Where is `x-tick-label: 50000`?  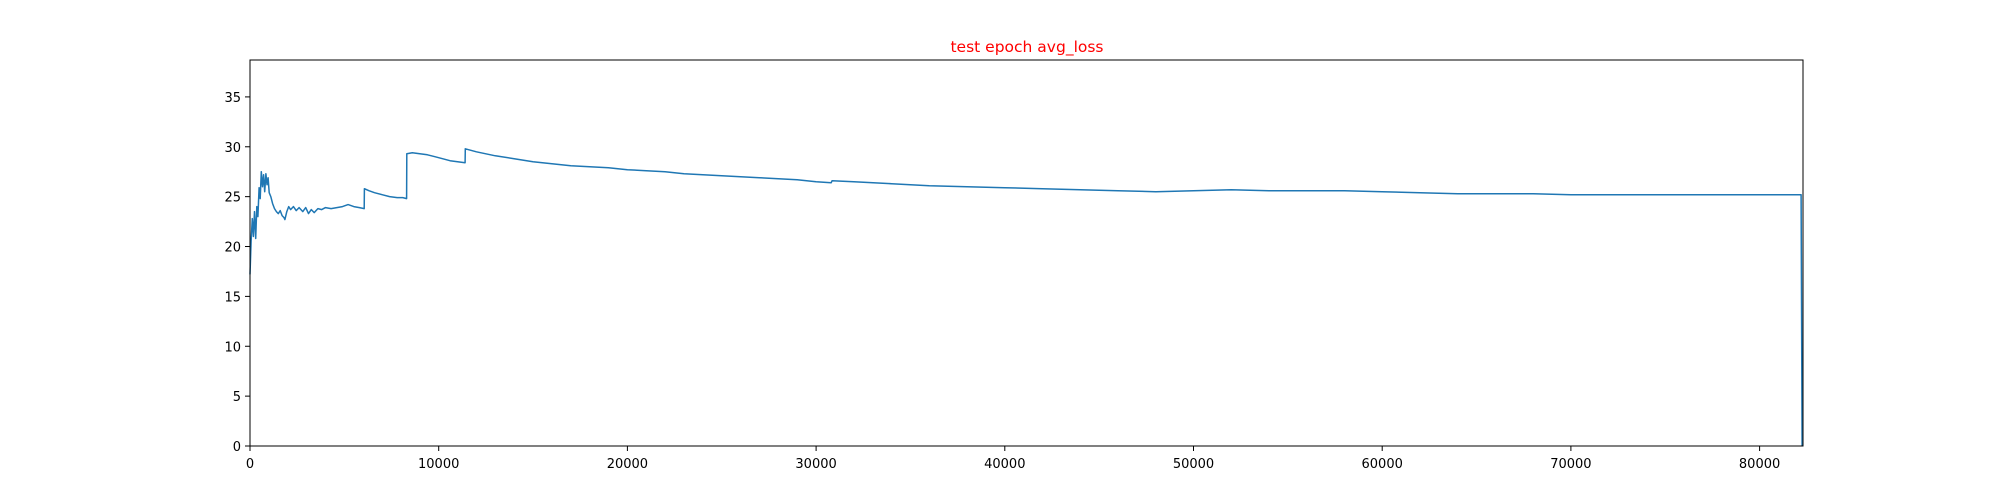 x-tick-label: 50000 is located at coordinates (1193, 464).